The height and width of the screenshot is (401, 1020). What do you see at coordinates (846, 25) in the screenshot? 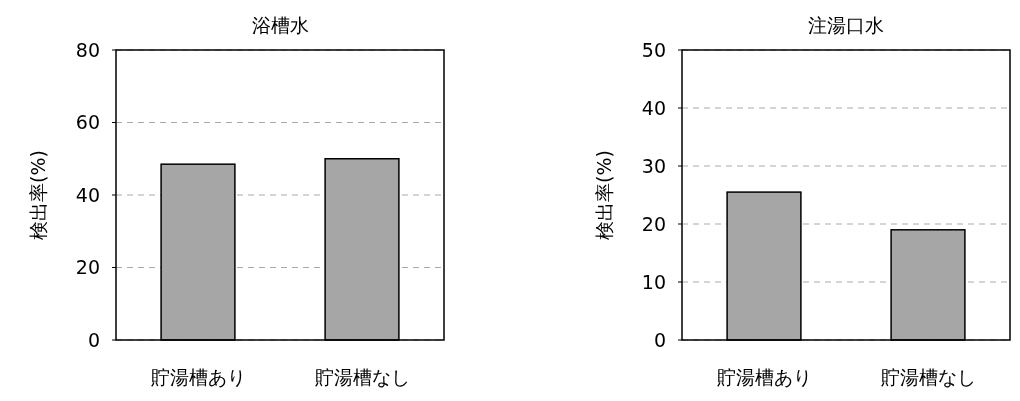
I see `chart-title: 注湯口水` at bounding box center [846, 25].